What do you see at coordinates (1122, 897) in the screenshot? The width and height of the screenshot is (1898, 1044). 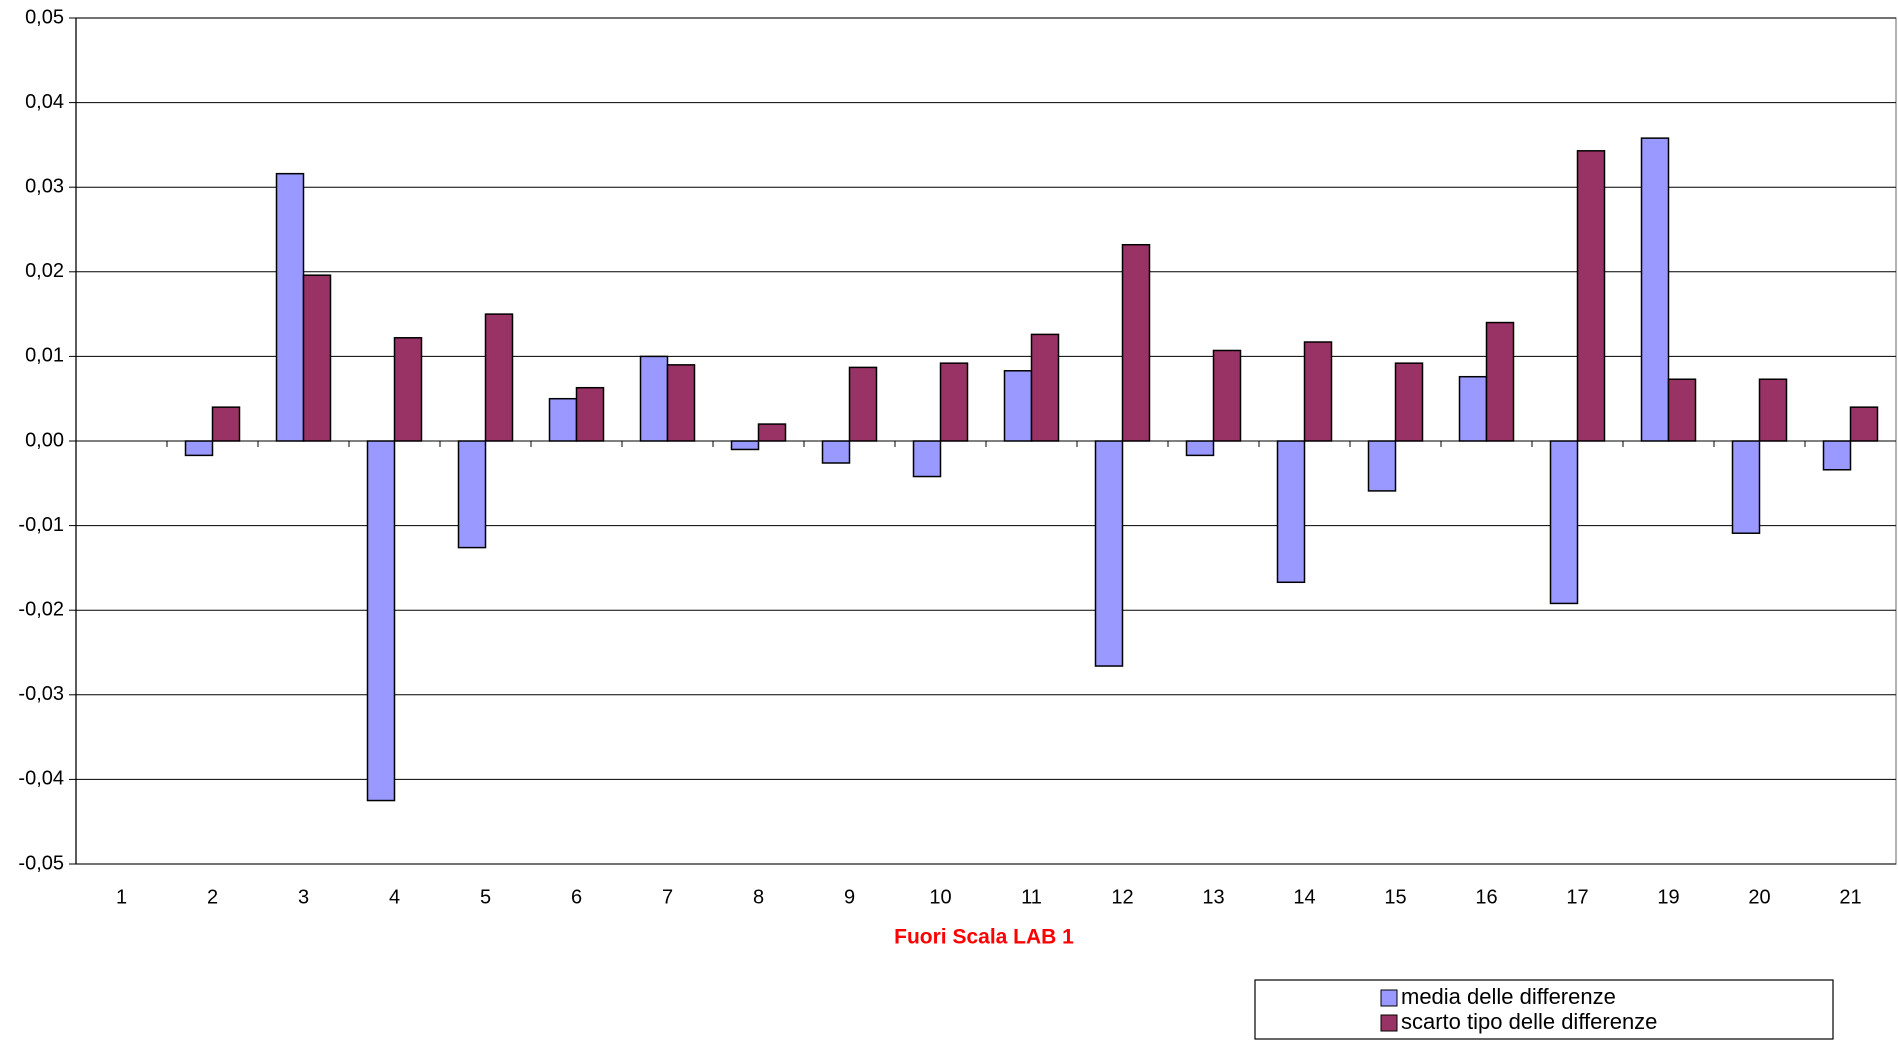 I see `x-tick-label: 12` at bounding box center [1122, 897].